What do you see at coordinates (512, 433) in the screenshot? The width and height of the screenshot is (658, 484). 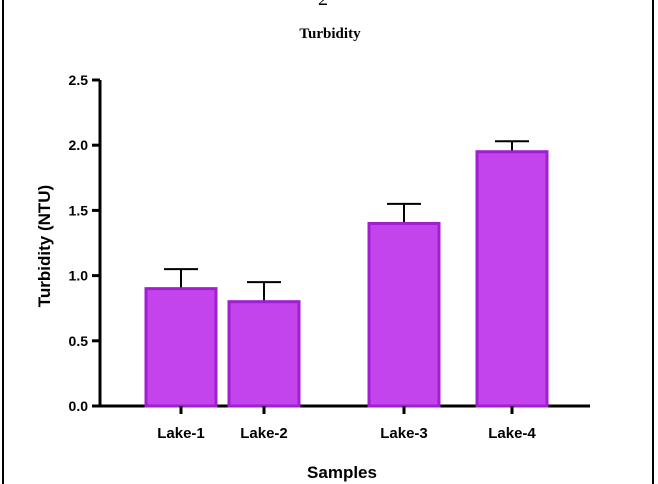 I see `x-tick-label: Lake-4` at bounding box center [512, 433].